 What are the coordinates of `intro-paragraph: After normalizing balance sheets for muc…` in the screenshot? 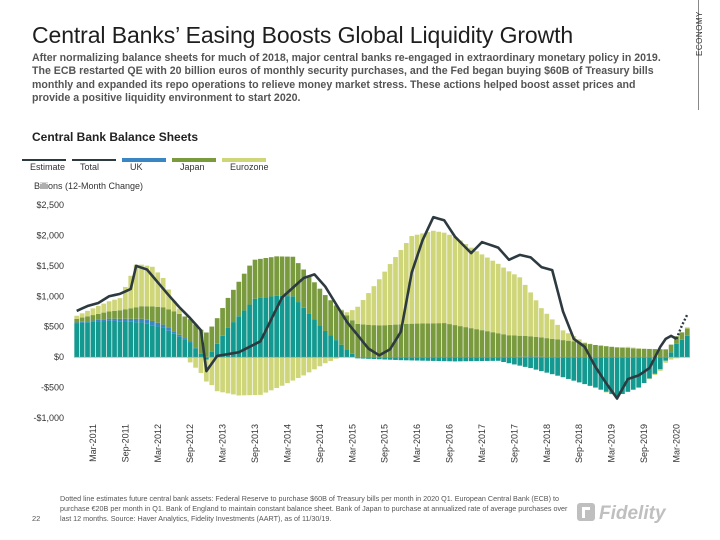 It's located at (346, 78).